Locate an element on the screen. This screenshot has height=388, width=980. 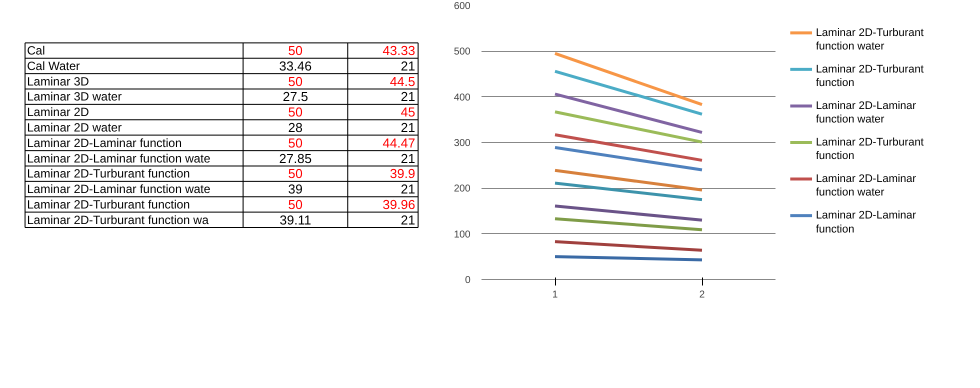
text: 39.11 is located at coordinates (296, 220).